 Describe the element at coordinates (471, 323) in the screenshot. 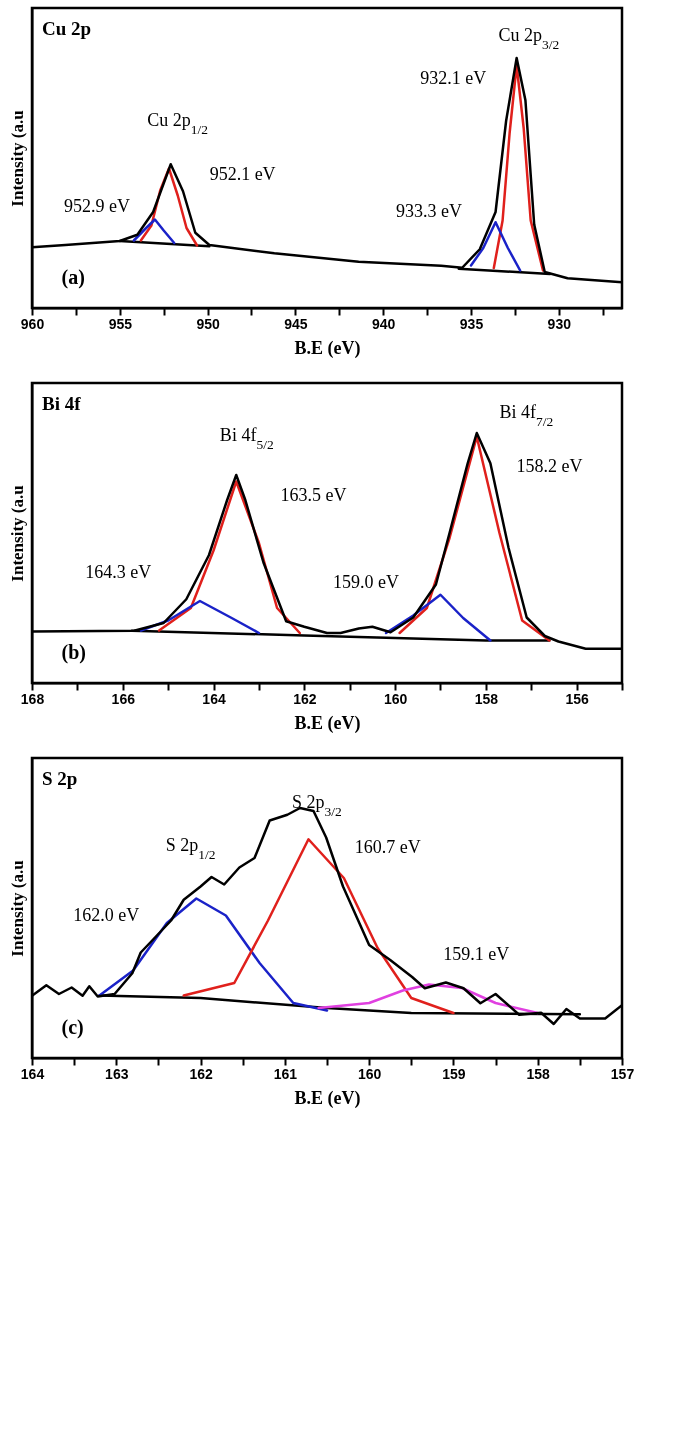

I see `x-tick-label: 935` at that location.